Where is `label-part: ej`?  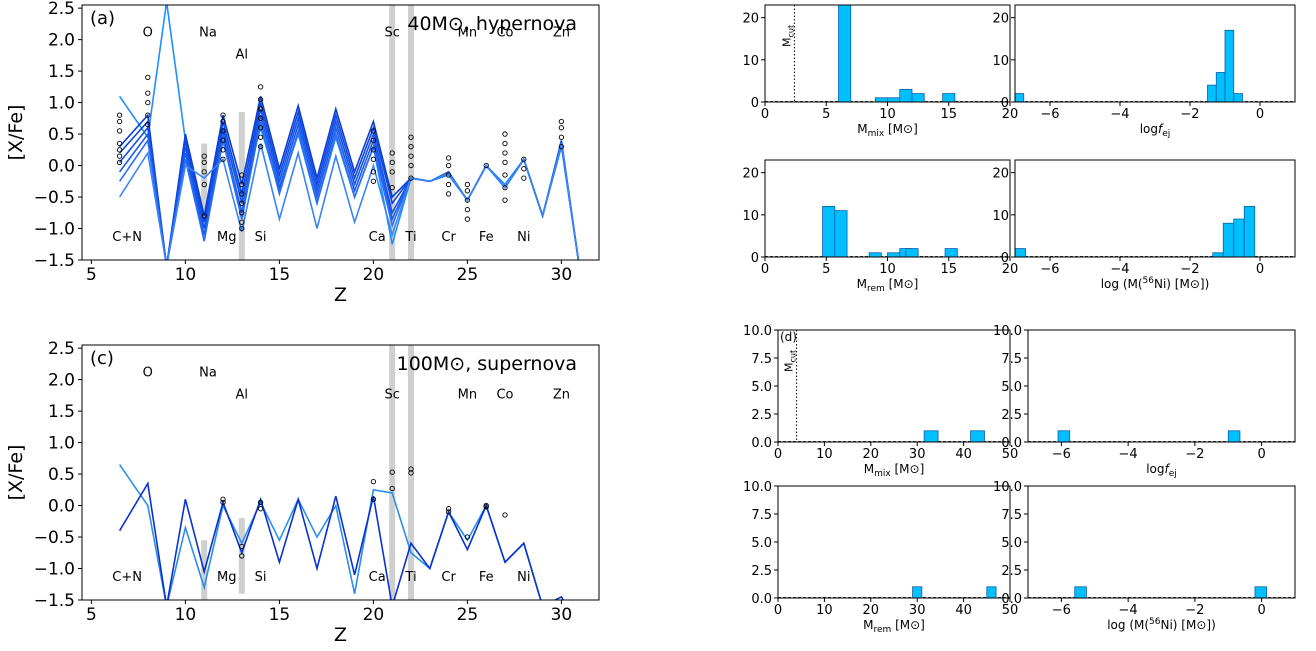
label-part: ej is located at coordinates (1166, 134).